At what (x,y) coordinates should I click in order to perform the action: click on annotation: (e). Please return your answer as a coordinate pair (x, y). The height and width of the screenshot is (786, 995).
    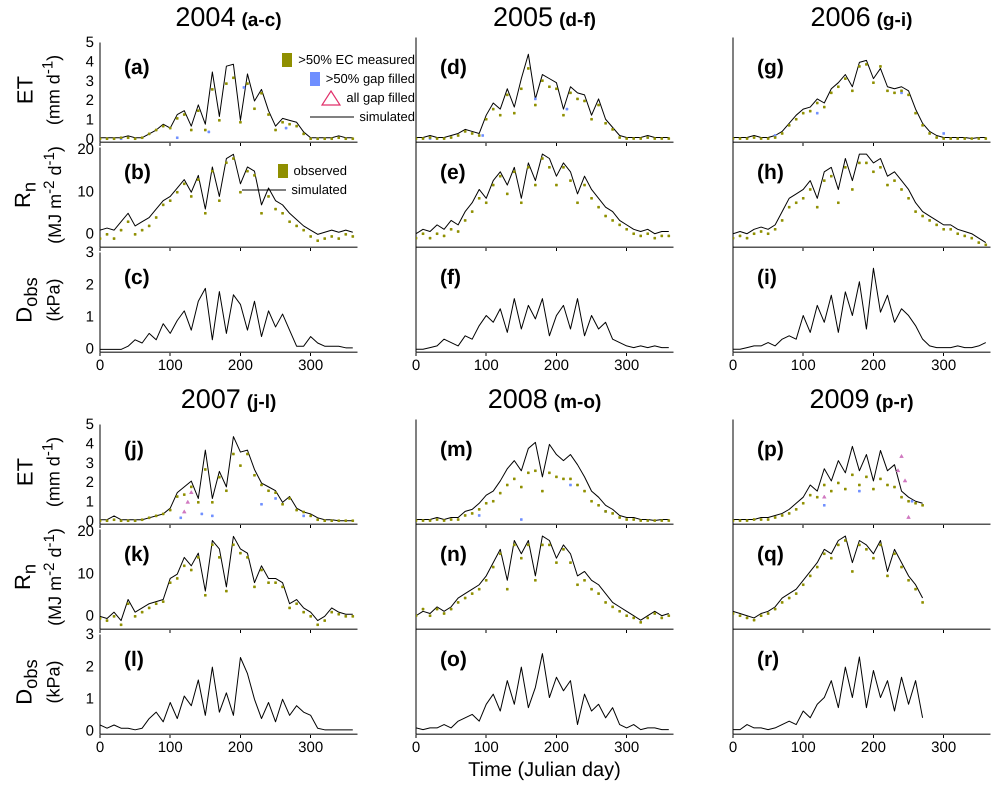
    Looking at the image, I should click on (453, 173).